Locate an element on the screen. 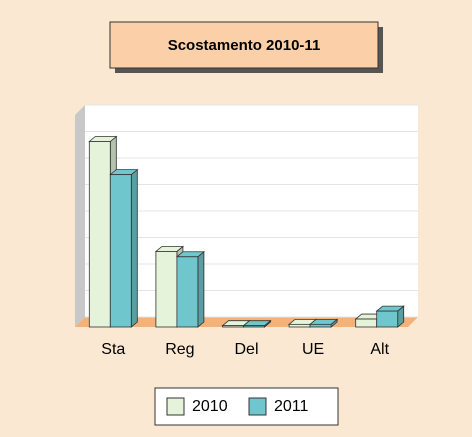 The image size is (472, 437). x-tick-label: Reg is located at coordinates (179, 349).